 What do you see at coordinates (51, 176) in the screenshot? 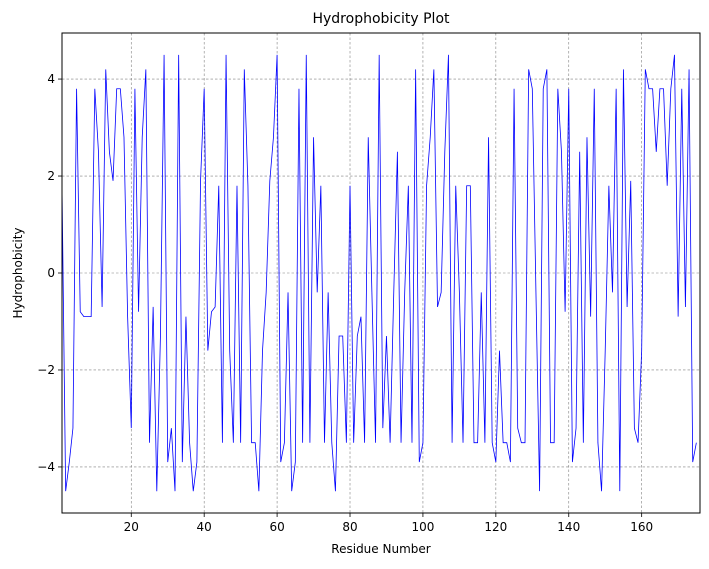
I see `y-tick-label: 2` at bounding box center [51, 176].